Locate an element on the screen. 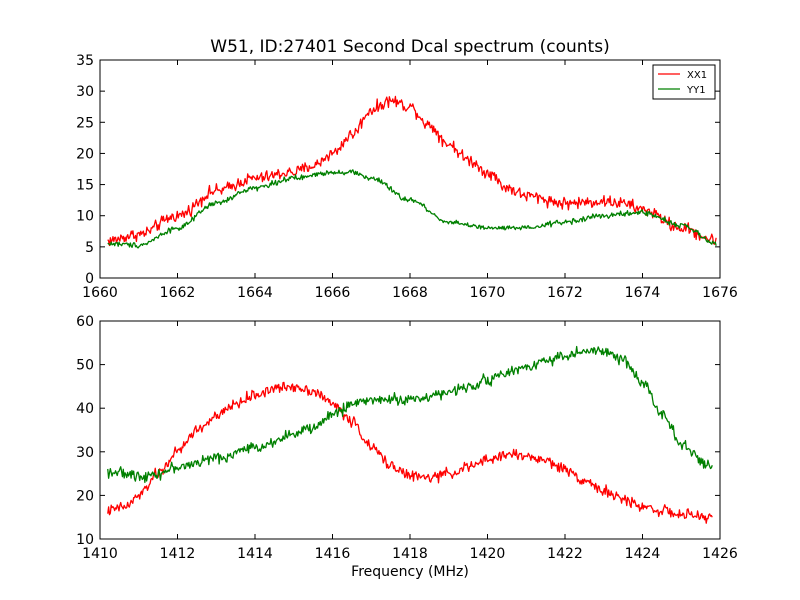 Image resolution: width=800 pixels, height=600 pixels. top-x-tick-label: 1660 is located at coordinates (100, 293).